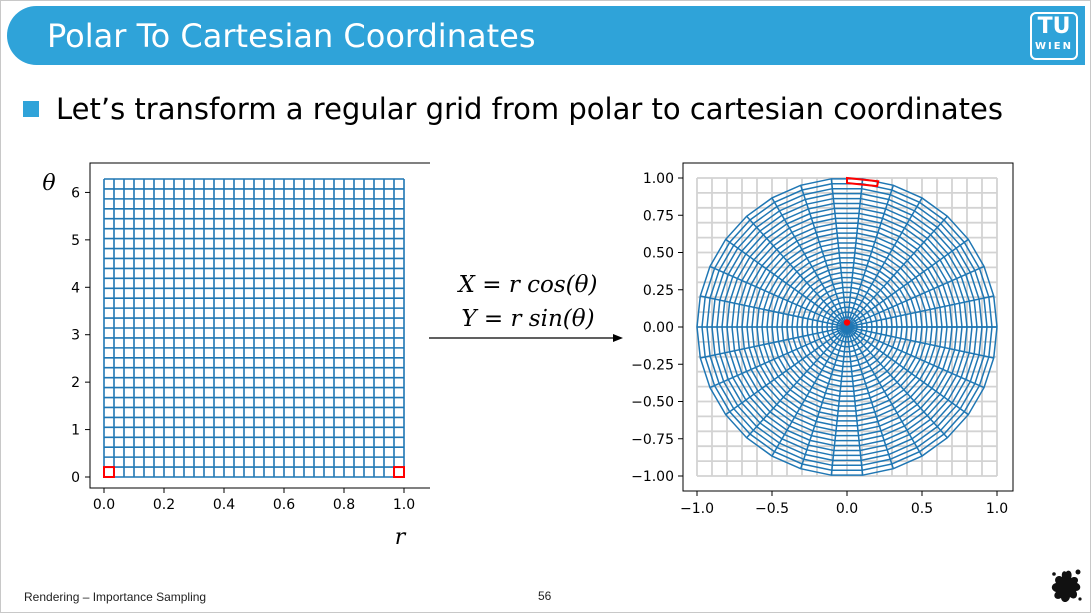 The image size is (1091, 613). Describe the element at coordinates (527, 285) in the screenshot. I see `equation-x: X = r cos(θ)` at that location.